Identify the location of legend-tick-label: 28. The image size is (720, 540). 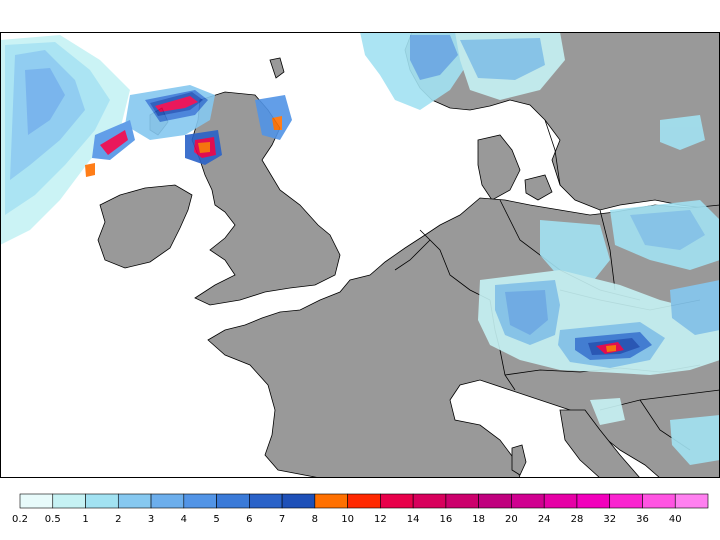
(577, 519).